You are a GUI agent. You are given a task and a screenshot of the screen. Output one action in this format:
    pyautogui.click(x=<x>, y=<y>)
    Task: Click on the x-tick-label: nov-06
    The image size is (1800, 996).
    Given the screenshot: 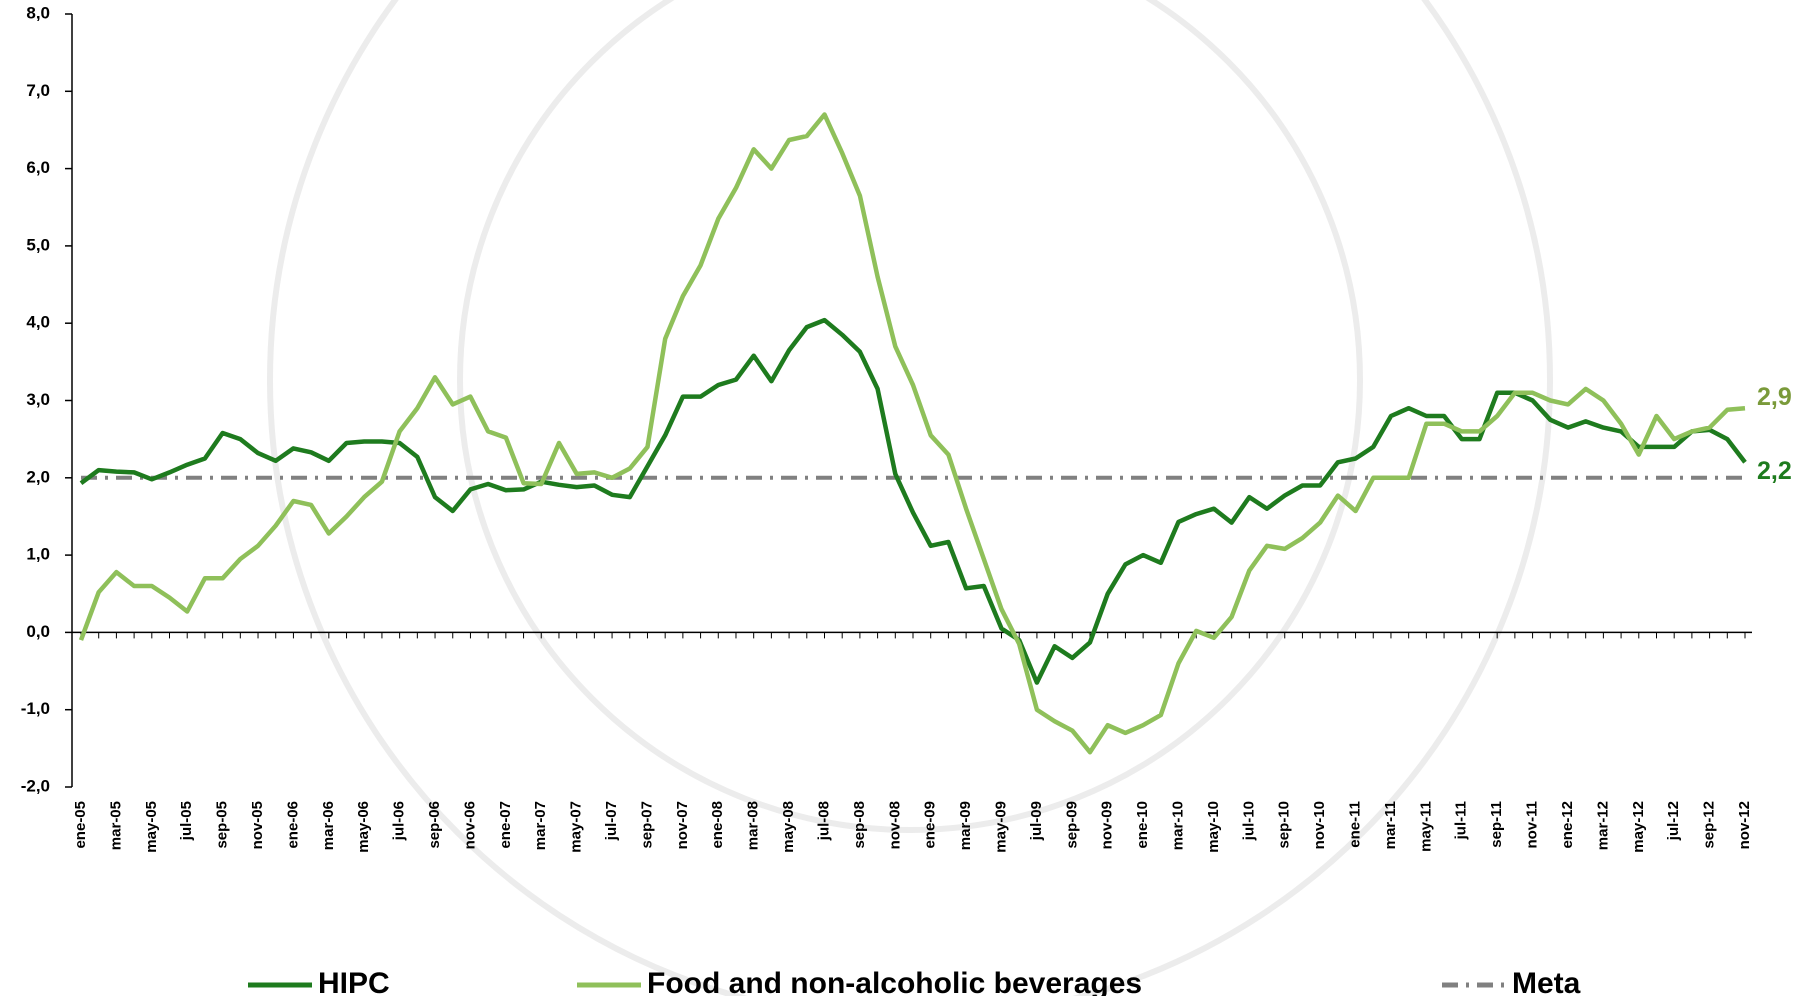 What is the action you would take?
    pyautogui.click(x=469, y=825)
    